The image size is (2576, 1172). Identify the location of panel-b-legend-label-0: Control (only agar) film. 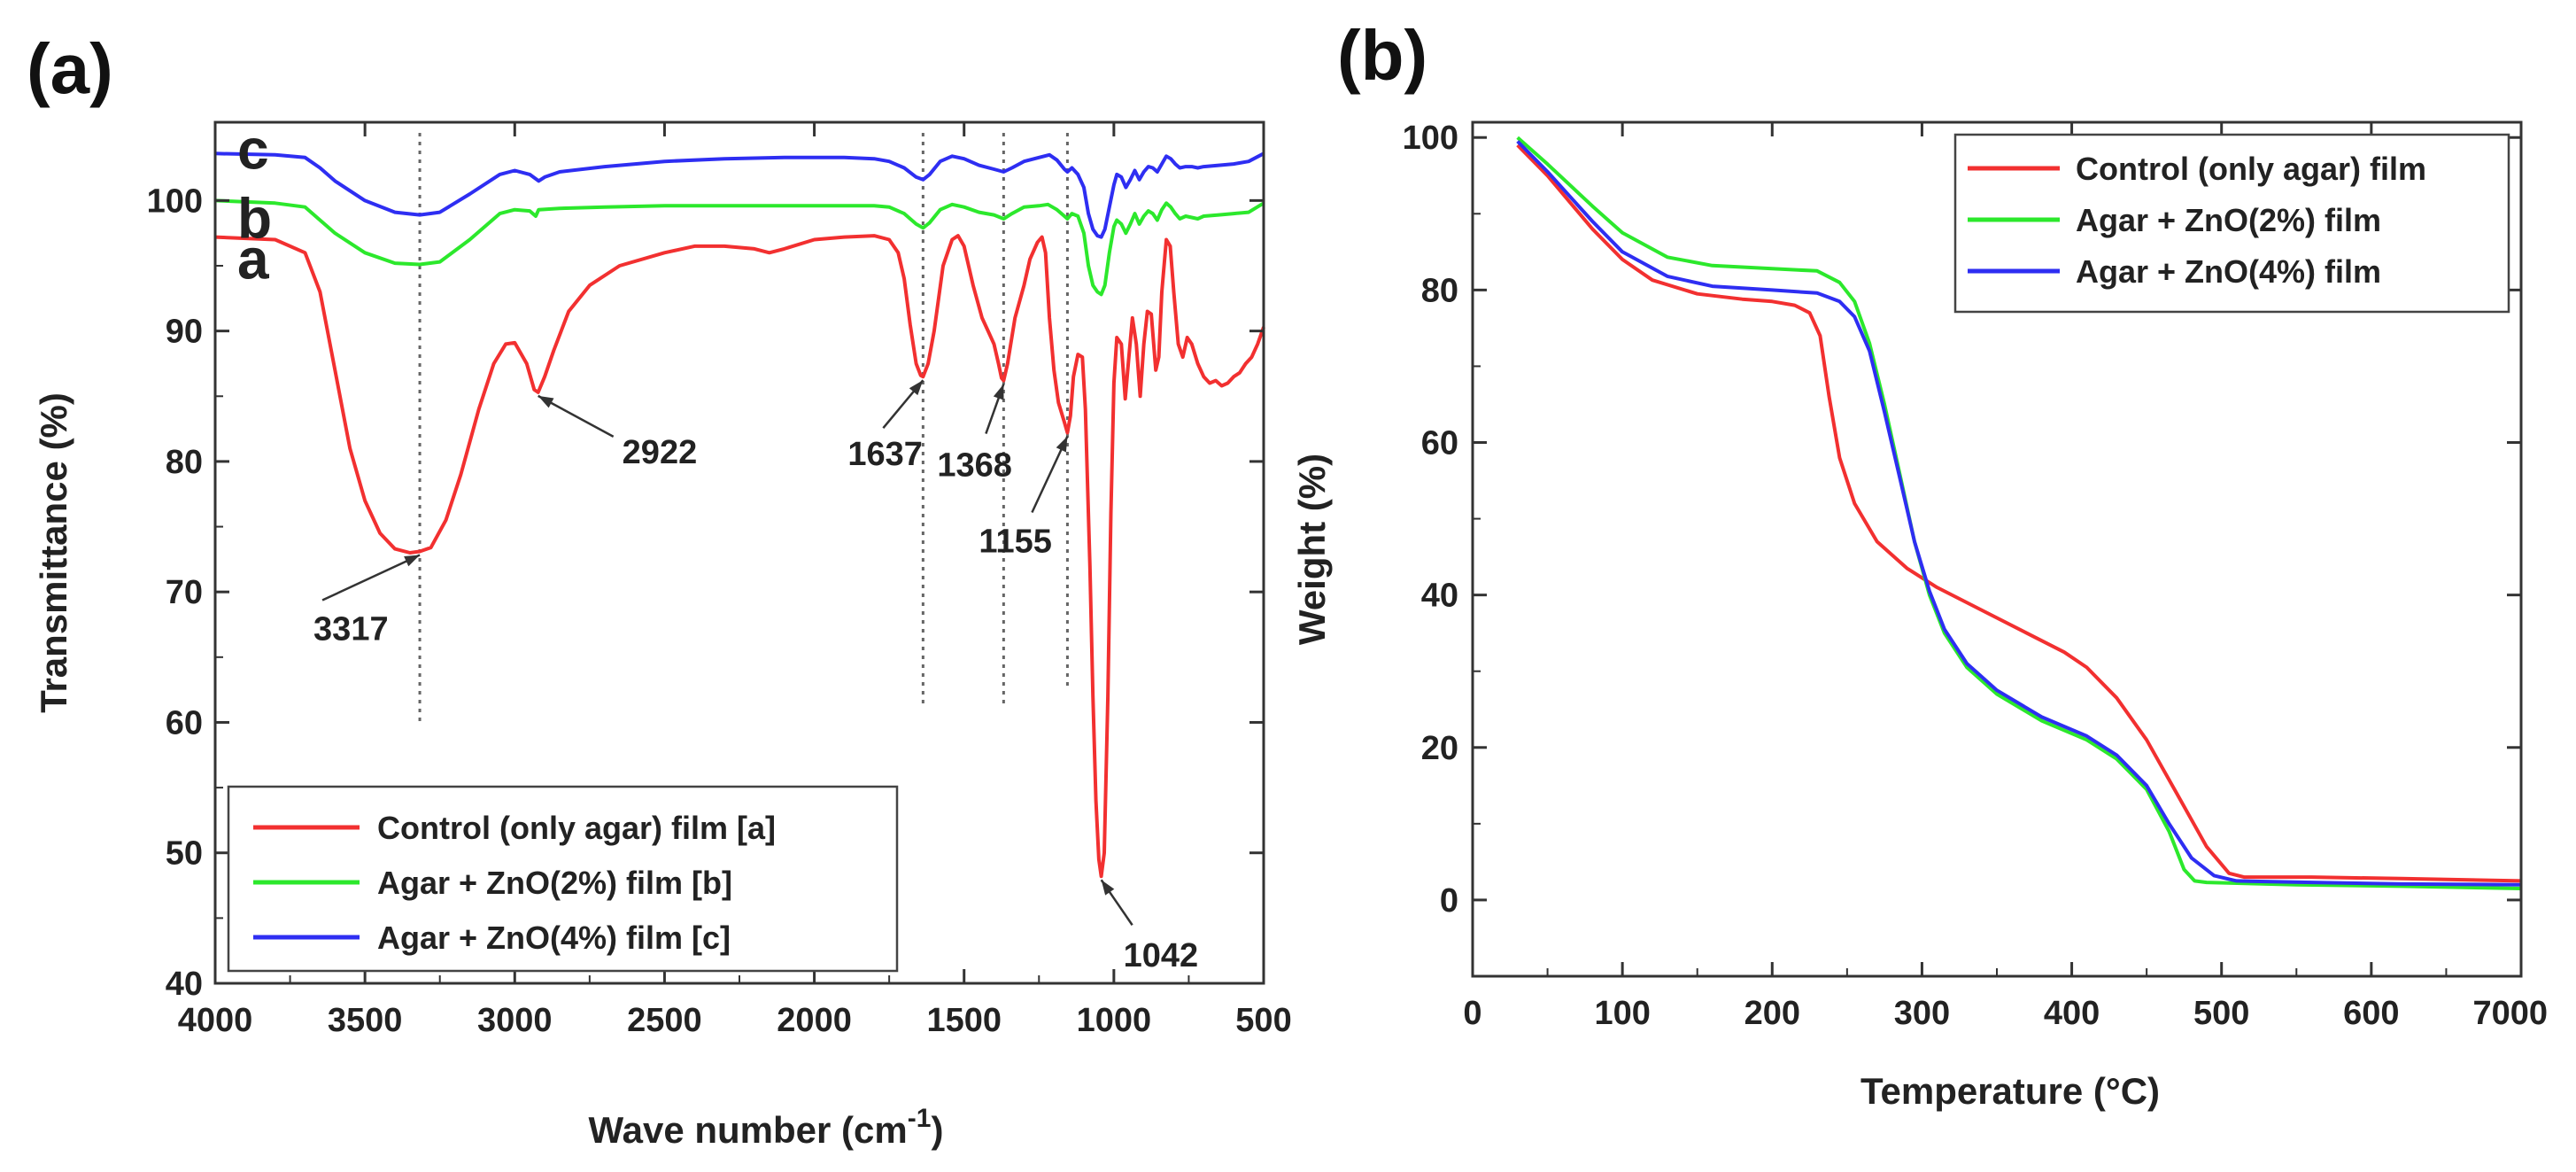
(2251, 169).